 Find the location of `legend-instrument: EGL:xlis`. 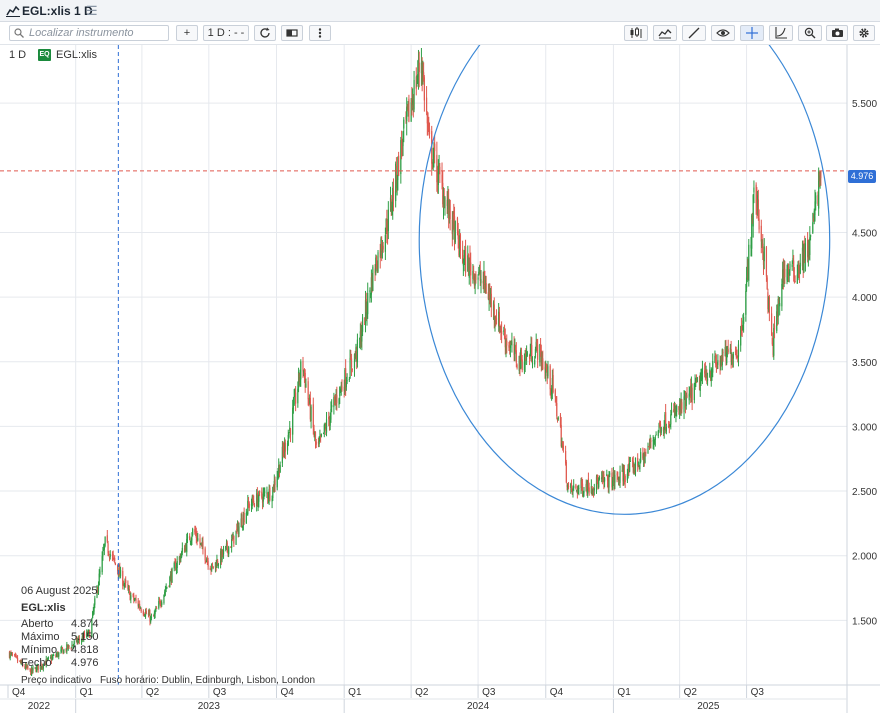

legend-instrument: EGL:xlis is located at coordinates (76, 55).